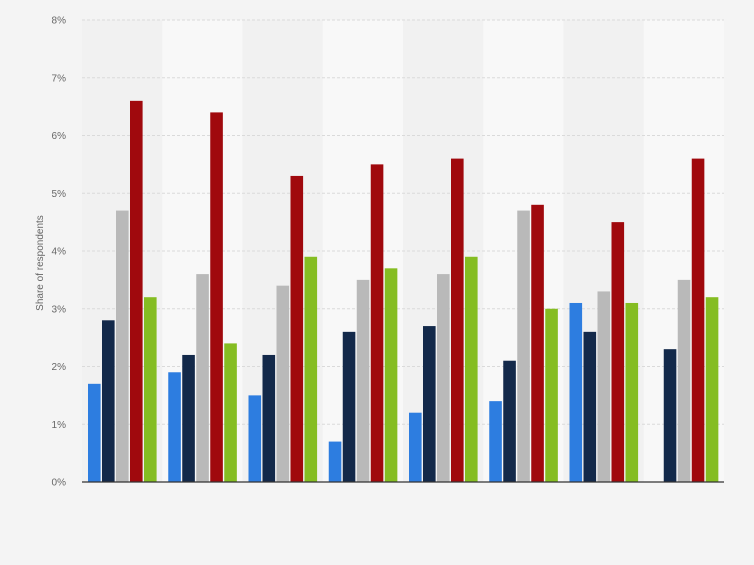  I want to click on y-tick-label: 3%, so click(59, 309).